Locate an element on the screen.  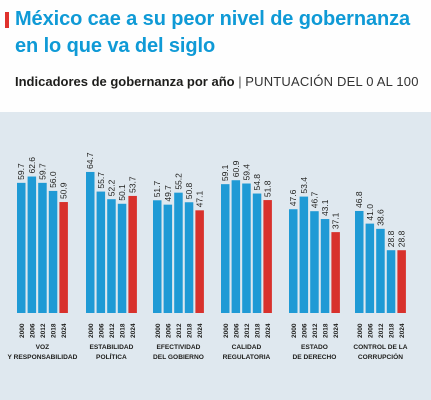
value-label: 51.7 is located at coordinates (157, 188).